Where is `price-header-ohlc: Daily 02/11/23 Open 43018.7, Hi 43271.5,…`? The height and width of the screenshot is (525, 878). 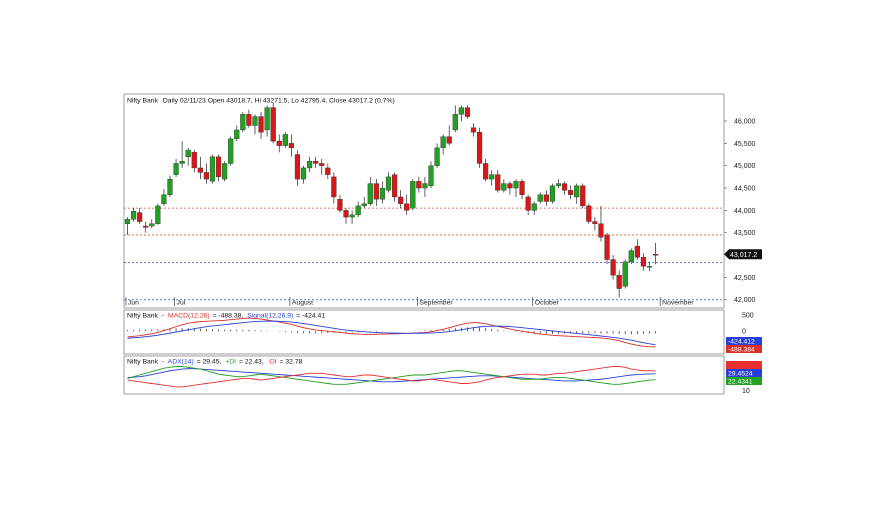 price-header-ohlc: Daily 02/11/23 Open 43018.7, Hi 43271.5,… is located at coordinates (279, 101).